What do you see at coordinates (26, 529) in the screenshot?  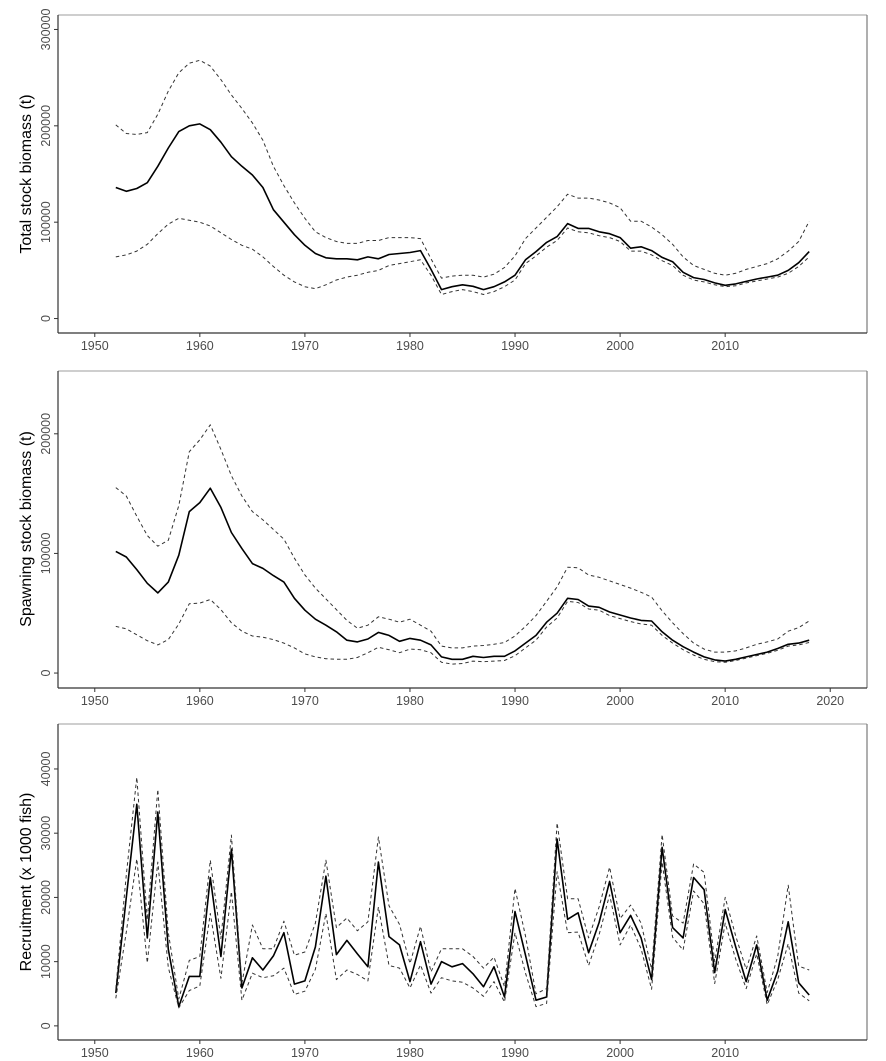 I see `y-axis-title: Spawning stock biomass (t)` at bounding box center [26, 529].